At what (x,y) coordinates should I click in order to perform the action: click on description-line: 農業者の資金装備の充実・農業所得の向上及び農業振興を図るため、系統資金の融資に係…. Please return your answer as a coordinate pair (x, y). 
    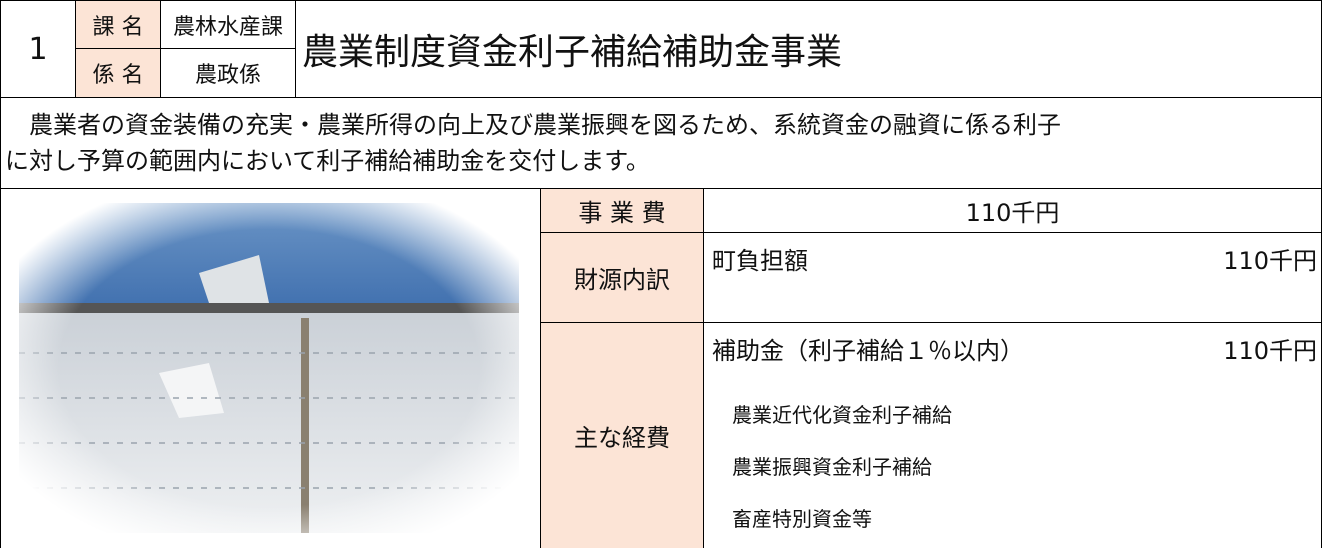
    Looking at the image, I should click on (533, 125).